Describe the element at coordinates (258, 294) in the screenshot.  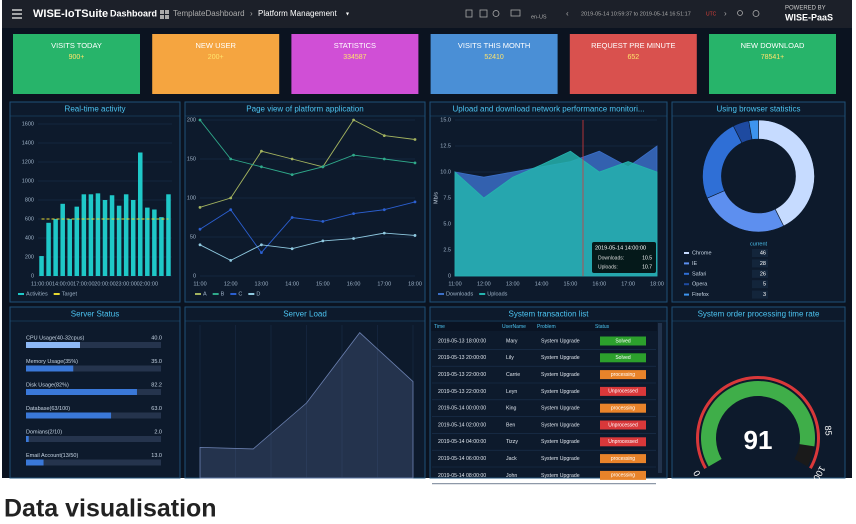
I see `legend-label: D` at that location.